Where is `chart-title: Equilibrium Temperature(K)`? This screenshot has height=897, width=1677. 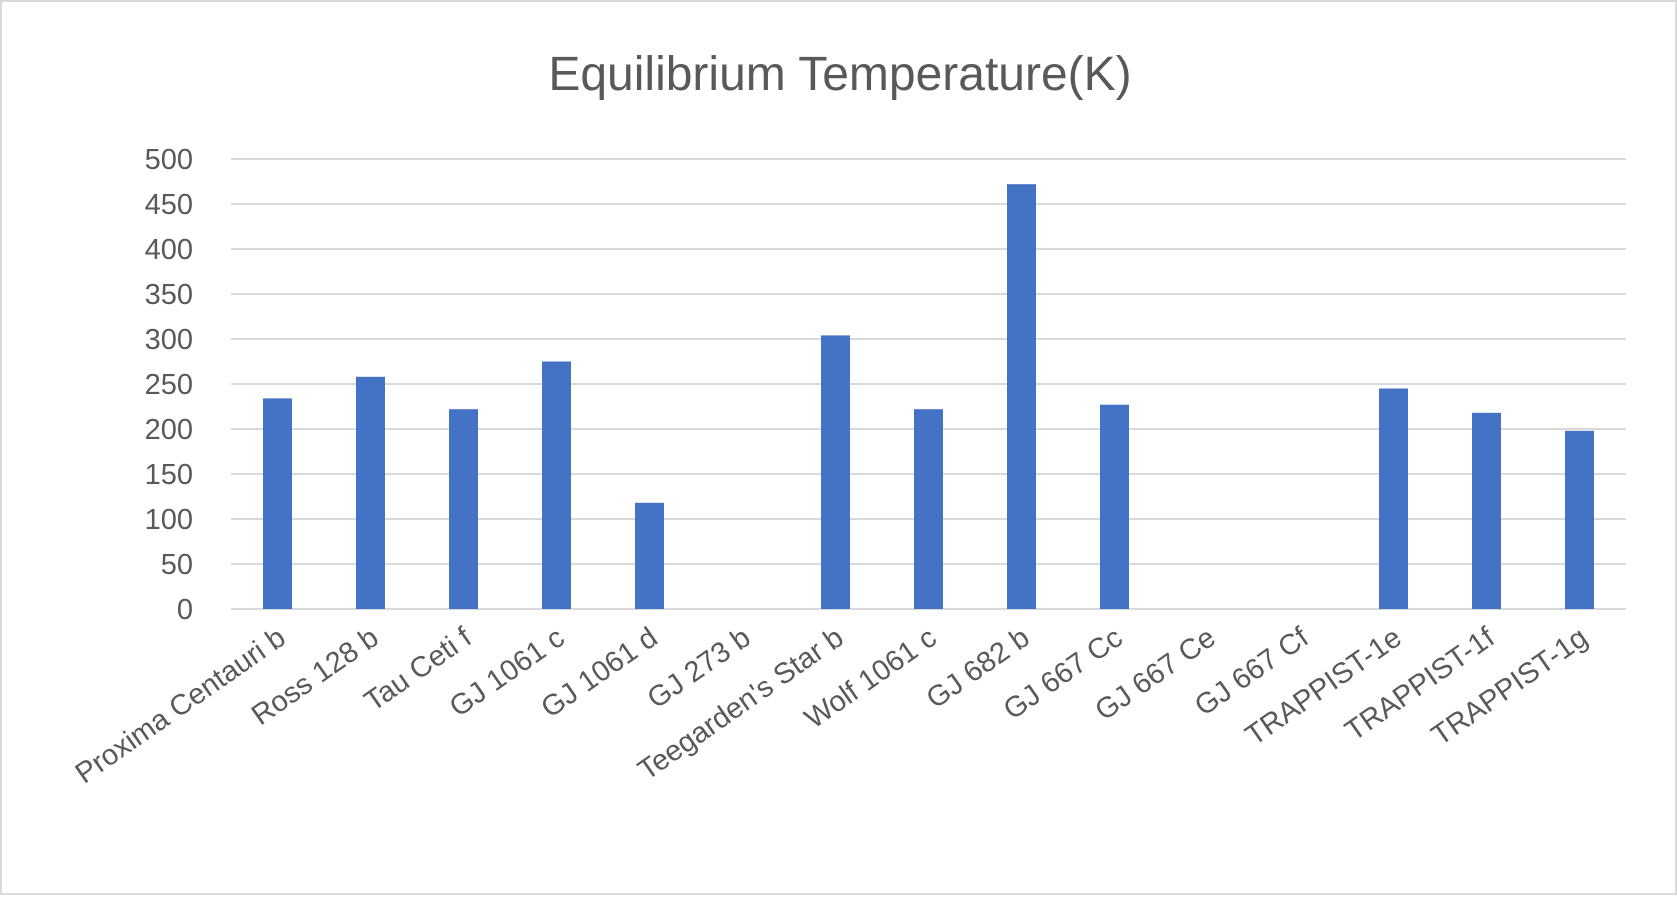
chart-title: Equilibrium Temperature(K) is located at coordinates (839, 74).